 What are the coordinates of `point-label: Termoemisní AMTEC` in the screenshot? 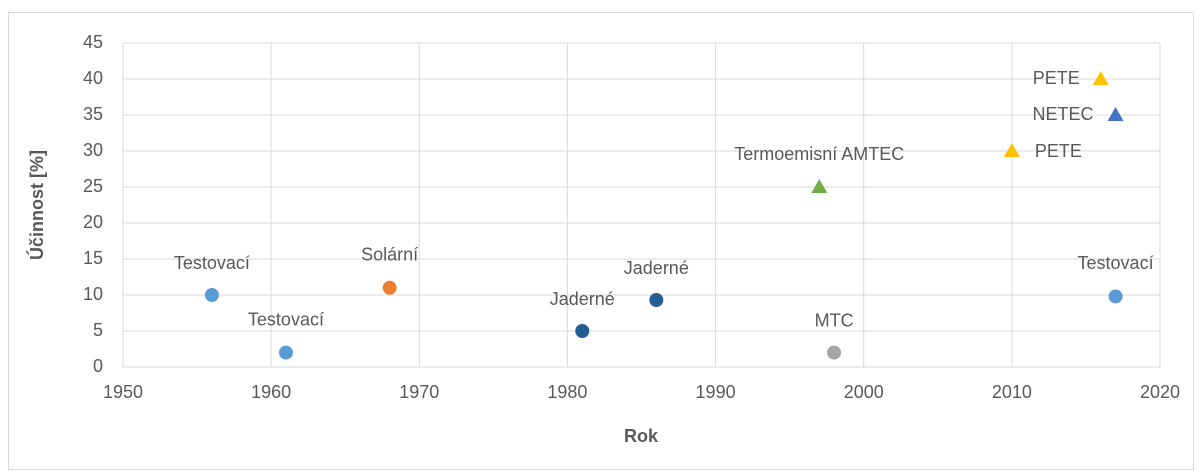 It's located at (819, 154).